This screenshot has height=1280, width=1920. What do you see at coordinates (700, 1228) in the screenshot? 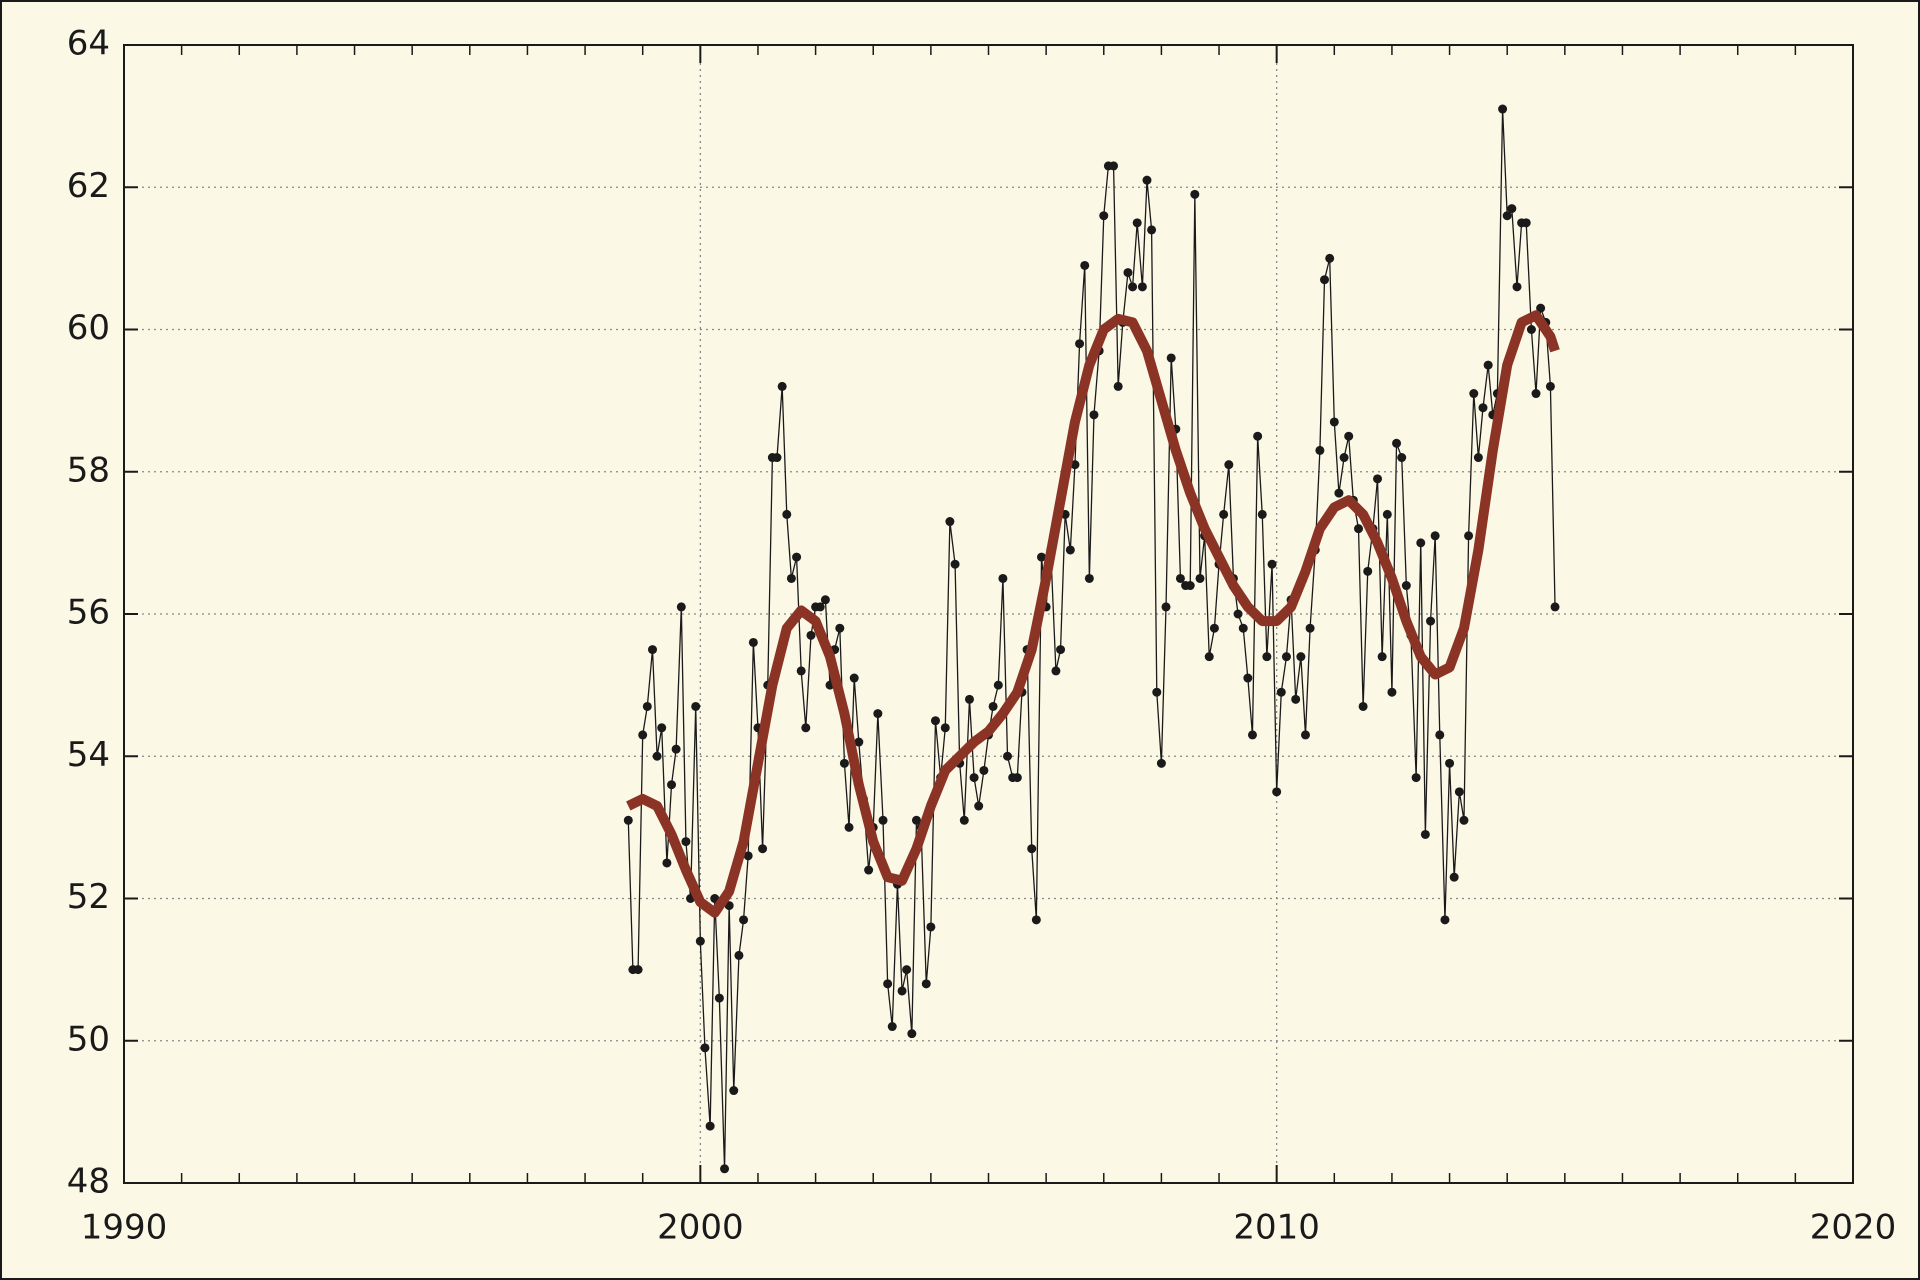
I see `x-tick-label: 2000` at bounding box center [700, 1228].